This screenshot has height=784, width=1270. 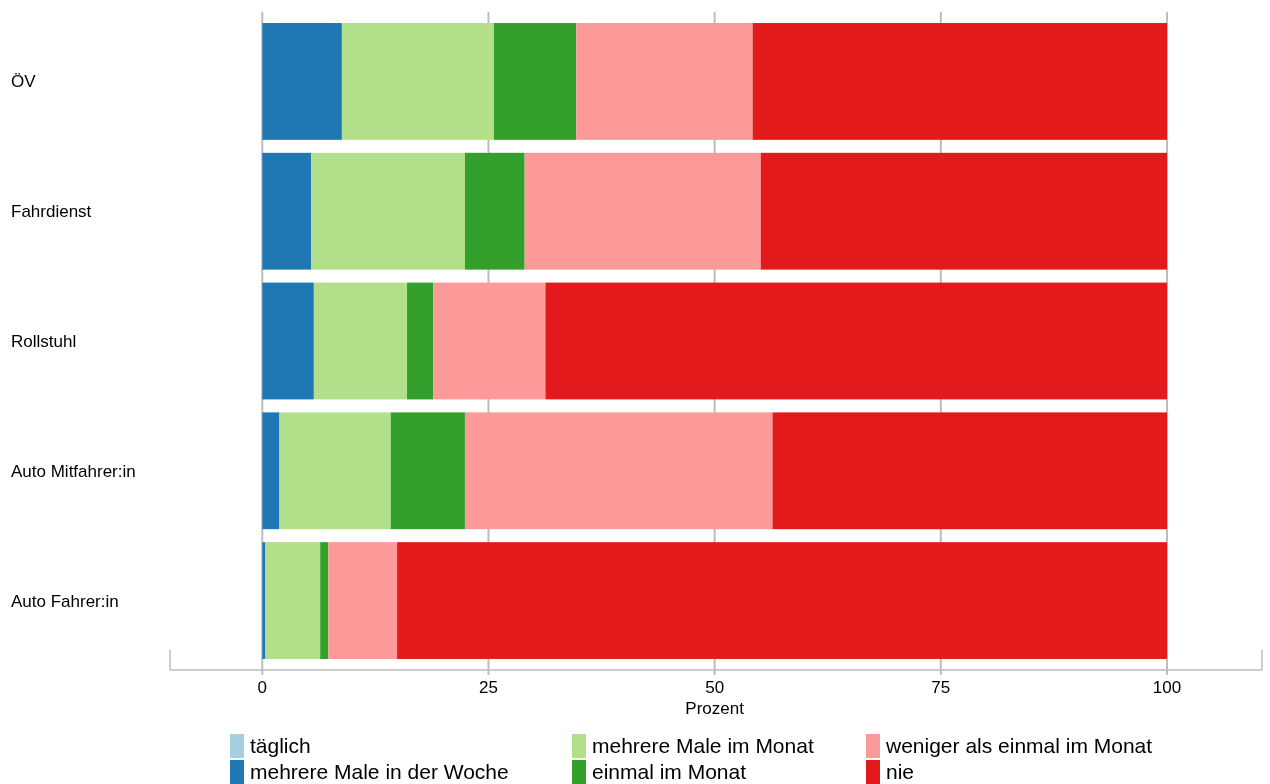 I want to click on y-tick-label: Fahrdienst, so click(x=51, y=212).